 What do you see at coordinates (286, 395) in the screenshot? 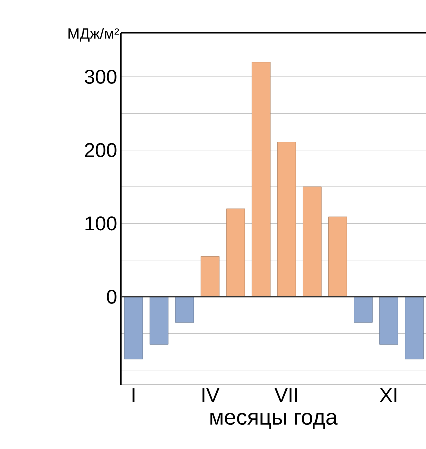
I see `x-tick-label: VII` at bounding box center [286, 395].